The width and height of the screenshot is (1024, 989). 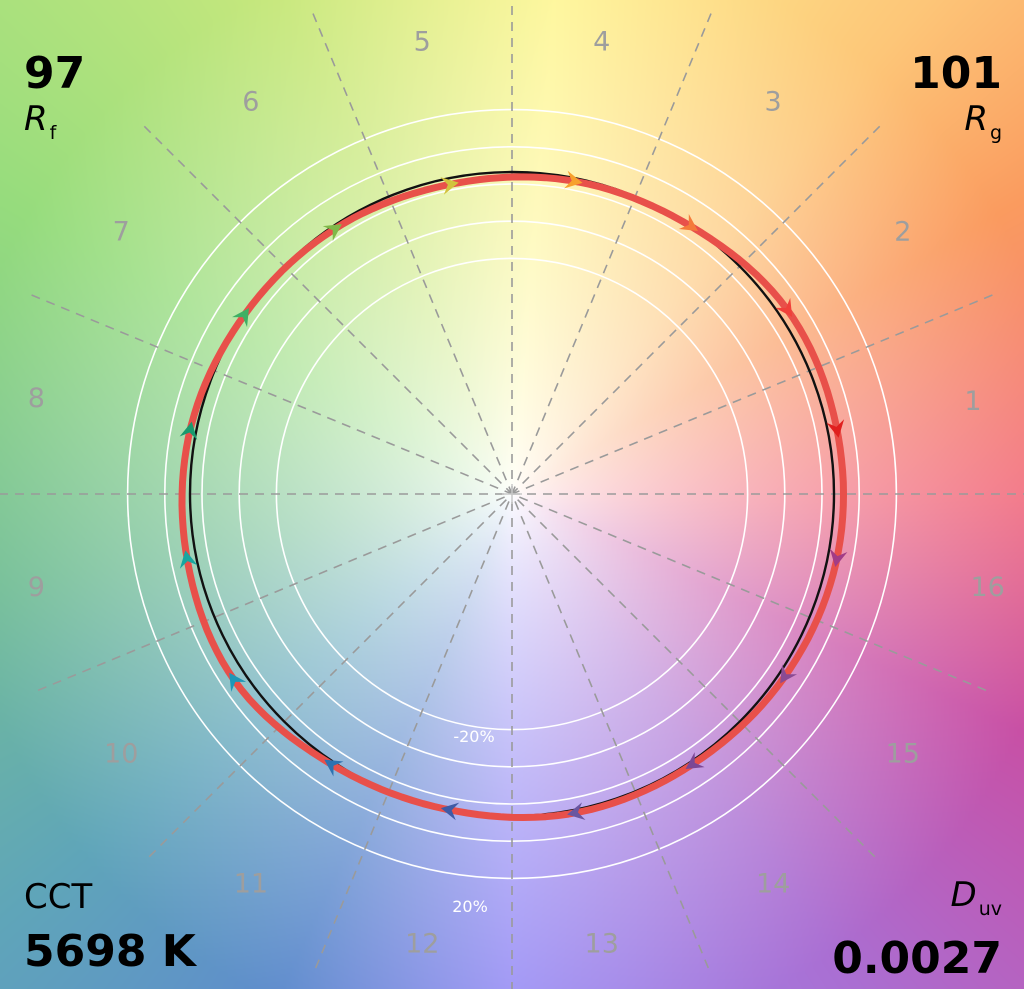 I want to click on hue-bin-label-8: 8, so click(x=36, y=398).